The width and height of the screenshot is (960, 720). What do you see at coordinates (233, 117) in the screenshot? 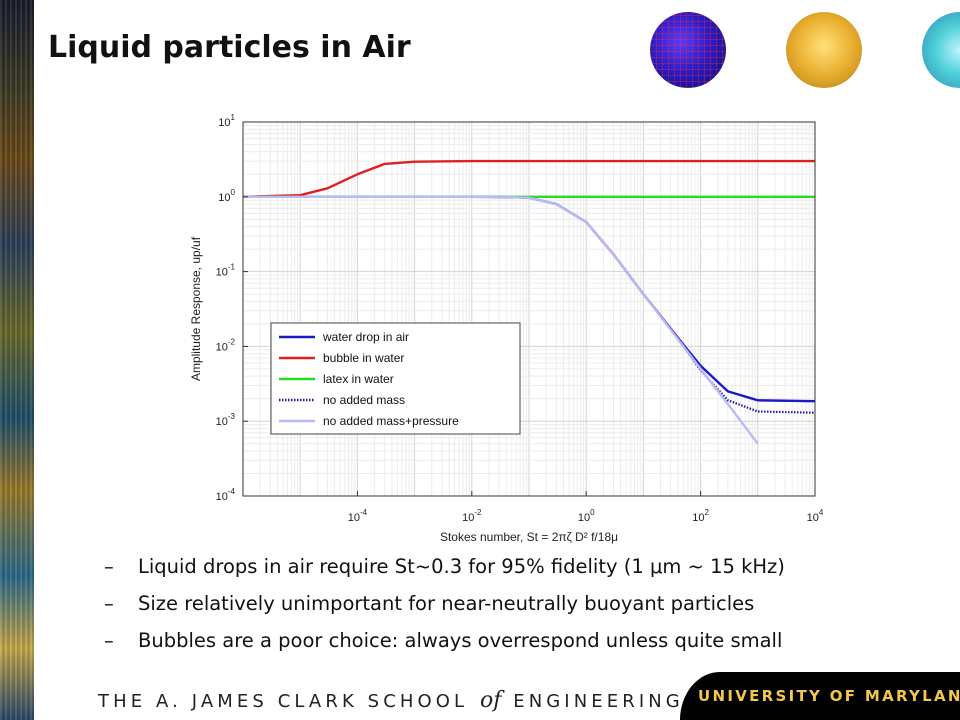
I see `y-tick-exponent: 1` at bounding box center [233, 117].